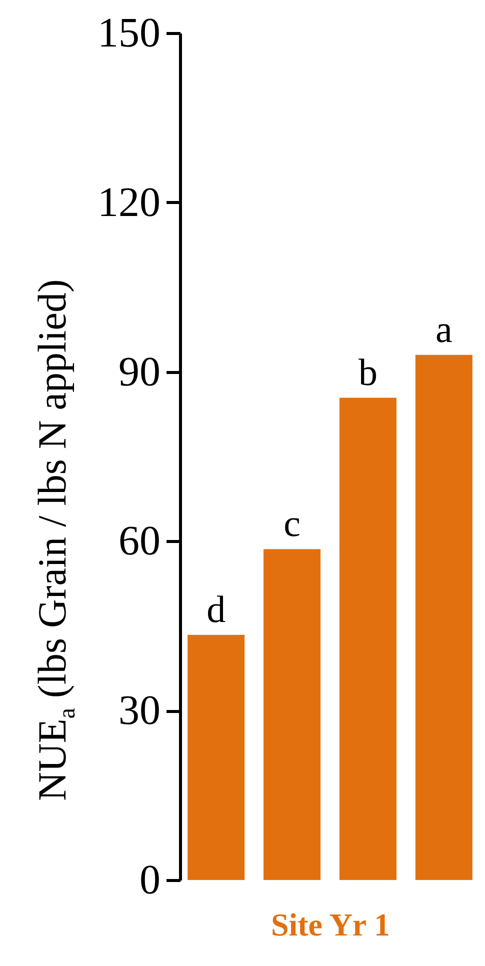  Describe the element at coordinates (216, 609) in the screenshot. I see `annotation: d` at that location.